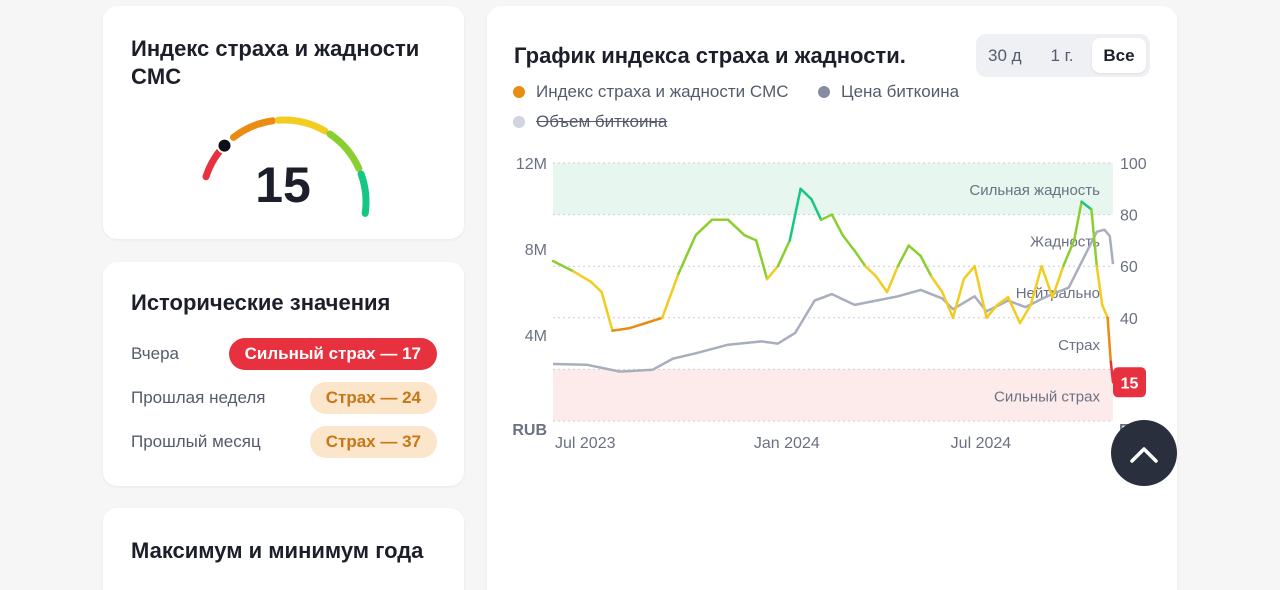 Image resolution: width=1280 pixels, height=590 pixels. I want to click on range-30d-button: 30 д, so click(1005, 55).